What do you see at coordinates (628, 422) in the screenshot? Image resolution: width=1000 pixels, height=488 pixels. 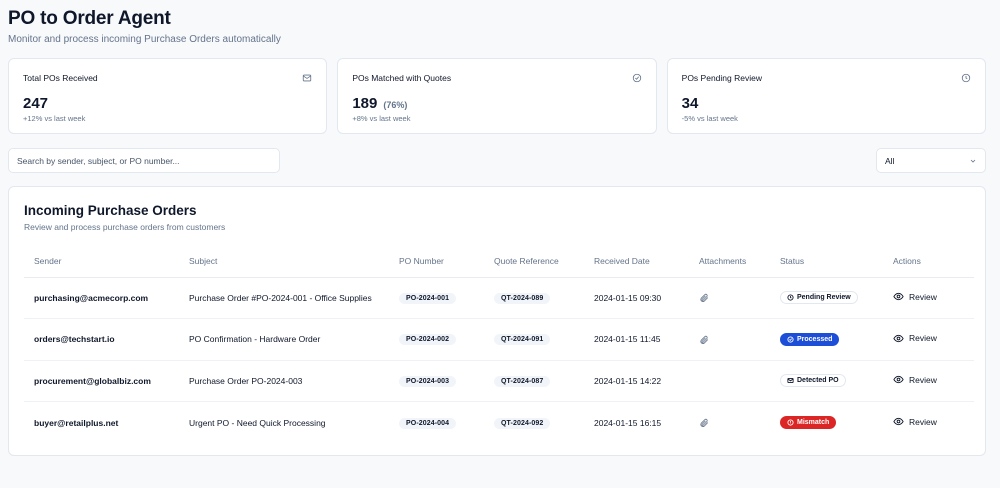 I see `received-date-cell: 2024-01-15 16:15` at bounding box center [628, 422].